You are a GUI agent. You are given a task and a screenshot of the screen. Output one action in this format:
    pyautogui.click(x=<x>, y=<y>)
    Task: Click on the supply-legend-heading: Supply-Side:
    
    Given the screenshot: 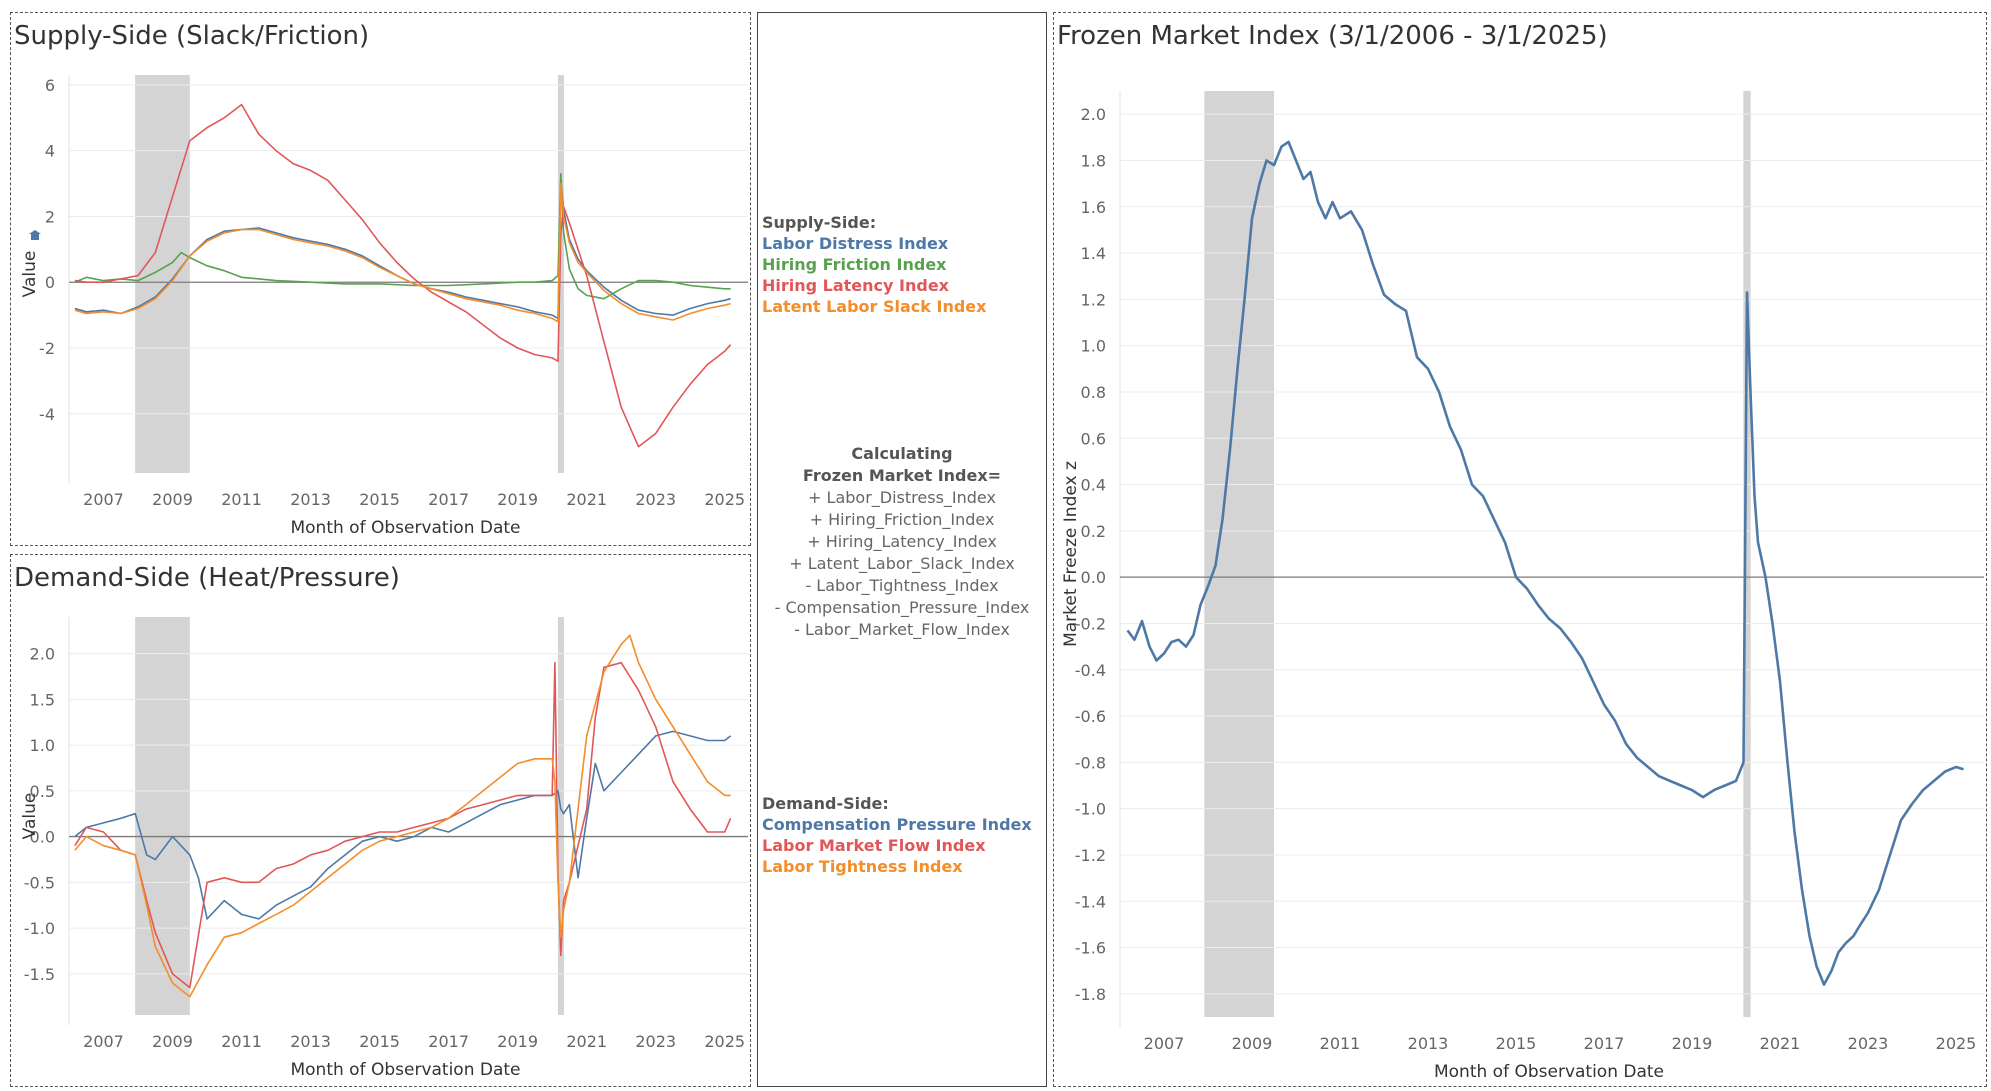 What is the action you would take?
    pyautogui.click(x=819, y=222)
    